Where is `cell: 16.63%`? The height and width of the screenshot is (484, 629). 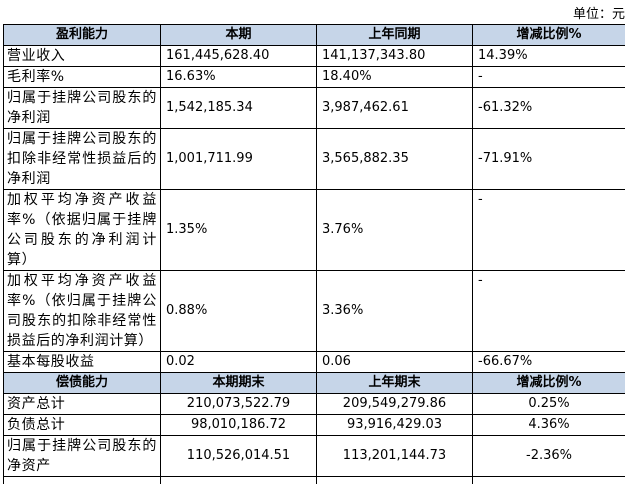 cell: 16.63% is located at coordinates (238, 77).